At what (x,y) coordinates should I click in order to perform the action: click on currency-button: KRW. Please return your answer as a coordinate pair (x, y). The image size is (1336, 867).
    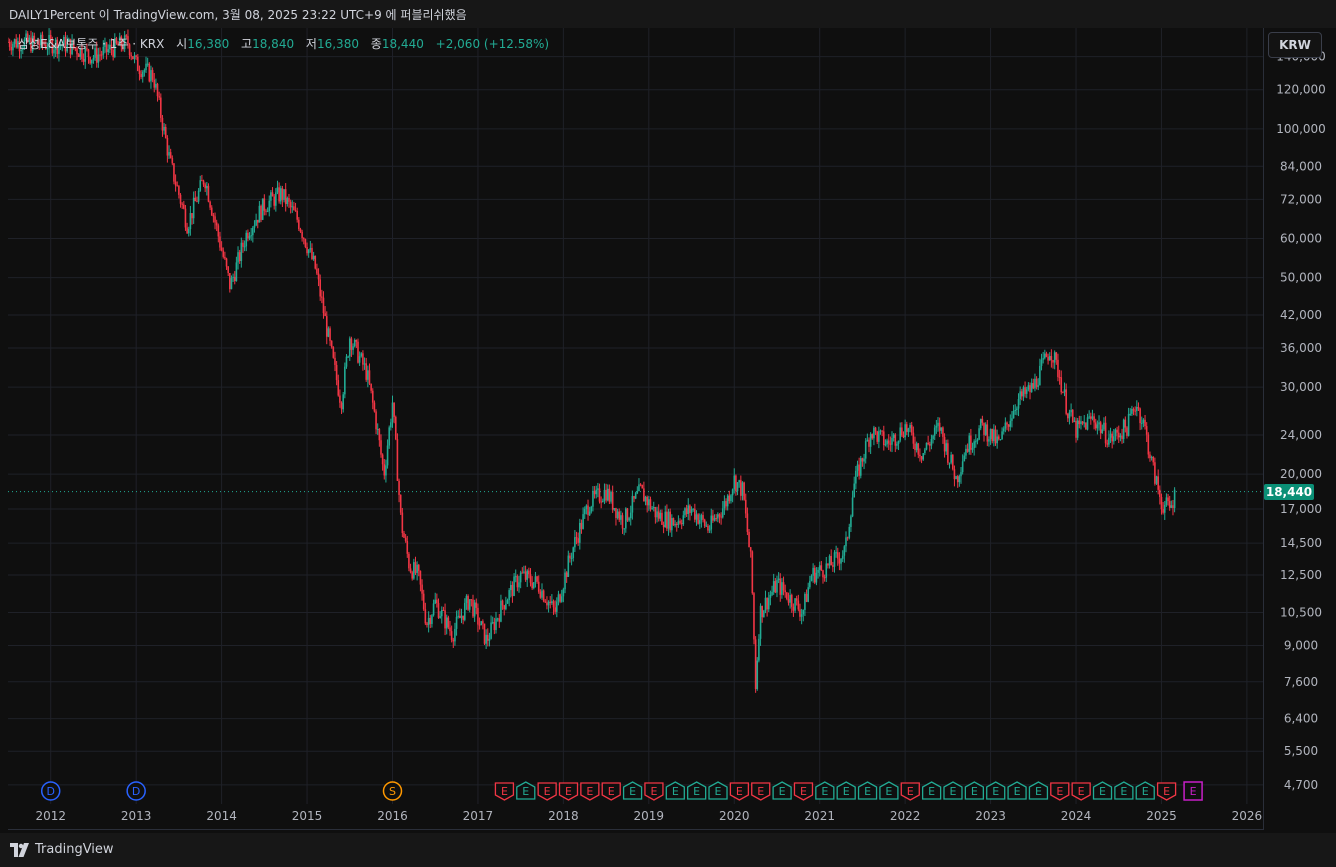
    Looking at the image, I should click on (1295, 45).